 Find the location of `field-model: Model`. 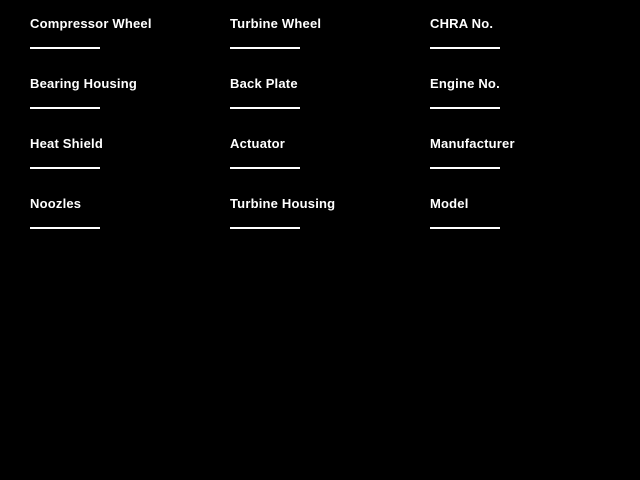

field-model: Model is located at coordinates (530, 226).